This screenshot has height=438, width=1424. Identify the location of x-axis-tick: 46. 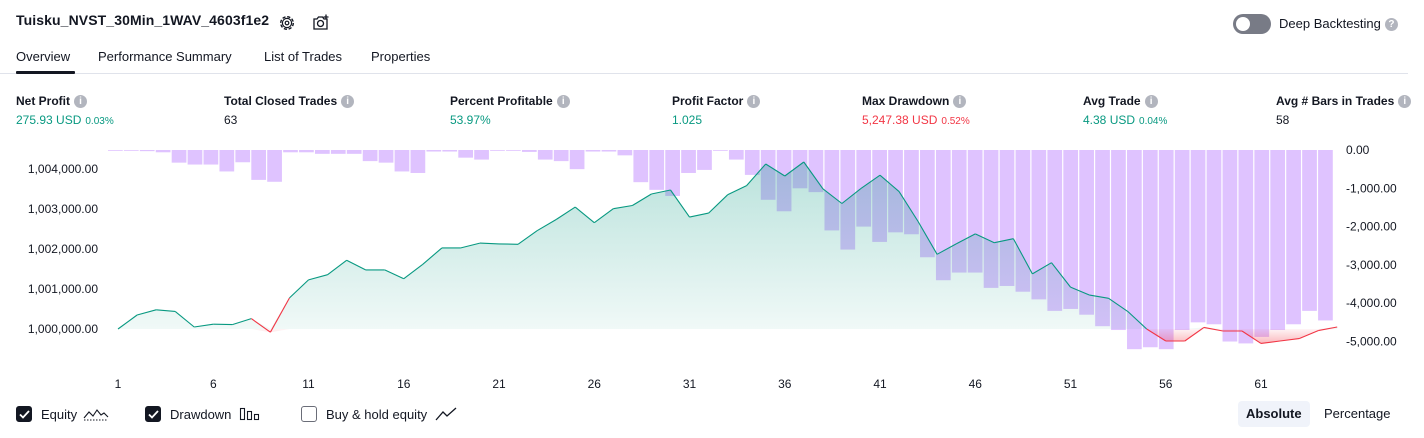
(976, 384).